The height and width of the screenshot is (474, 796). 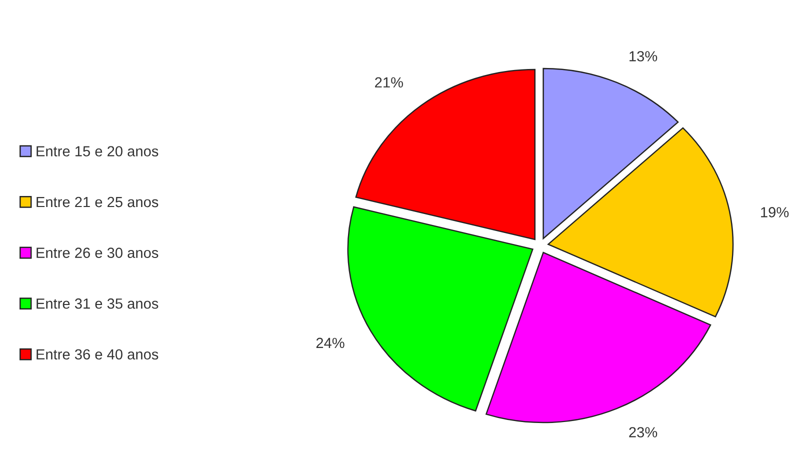 I want to click on legend-label: Entre 21 e 25 anos, so click(x=97, y=202).